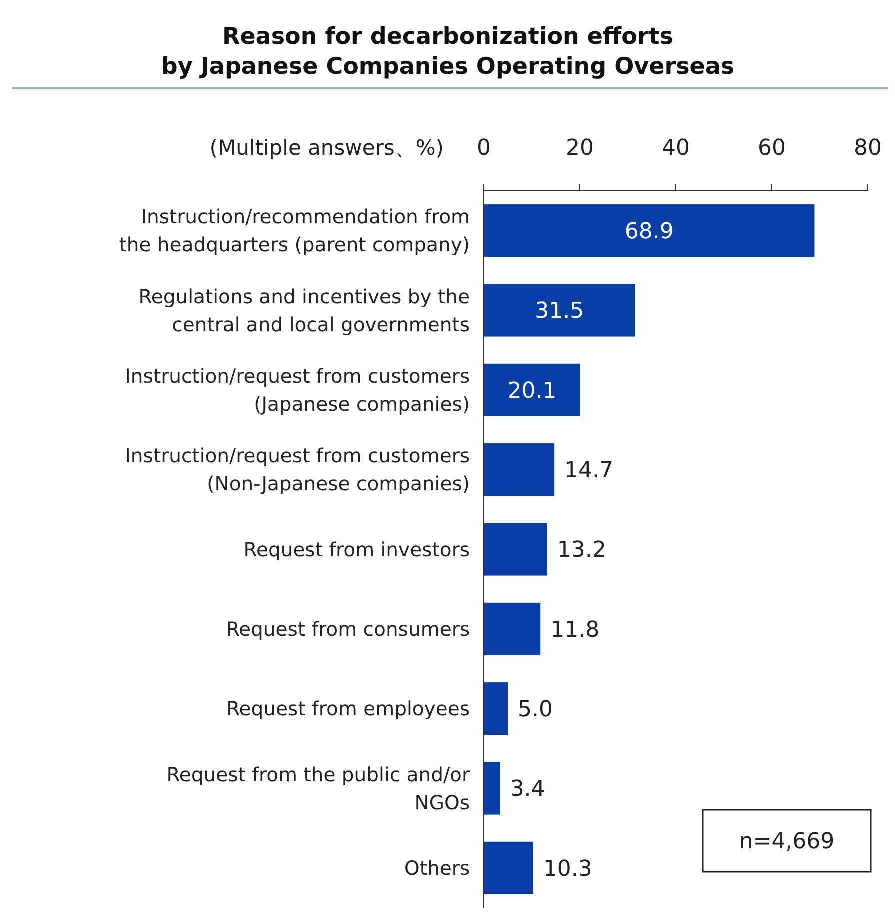 The height and width of the screenshot is (916, 895). What do you see at coordinates (304, 310) in the screenshot?
I see `y-tick-label: Regulations and incentives by the central and local governments` at bounding box center [304, 310].